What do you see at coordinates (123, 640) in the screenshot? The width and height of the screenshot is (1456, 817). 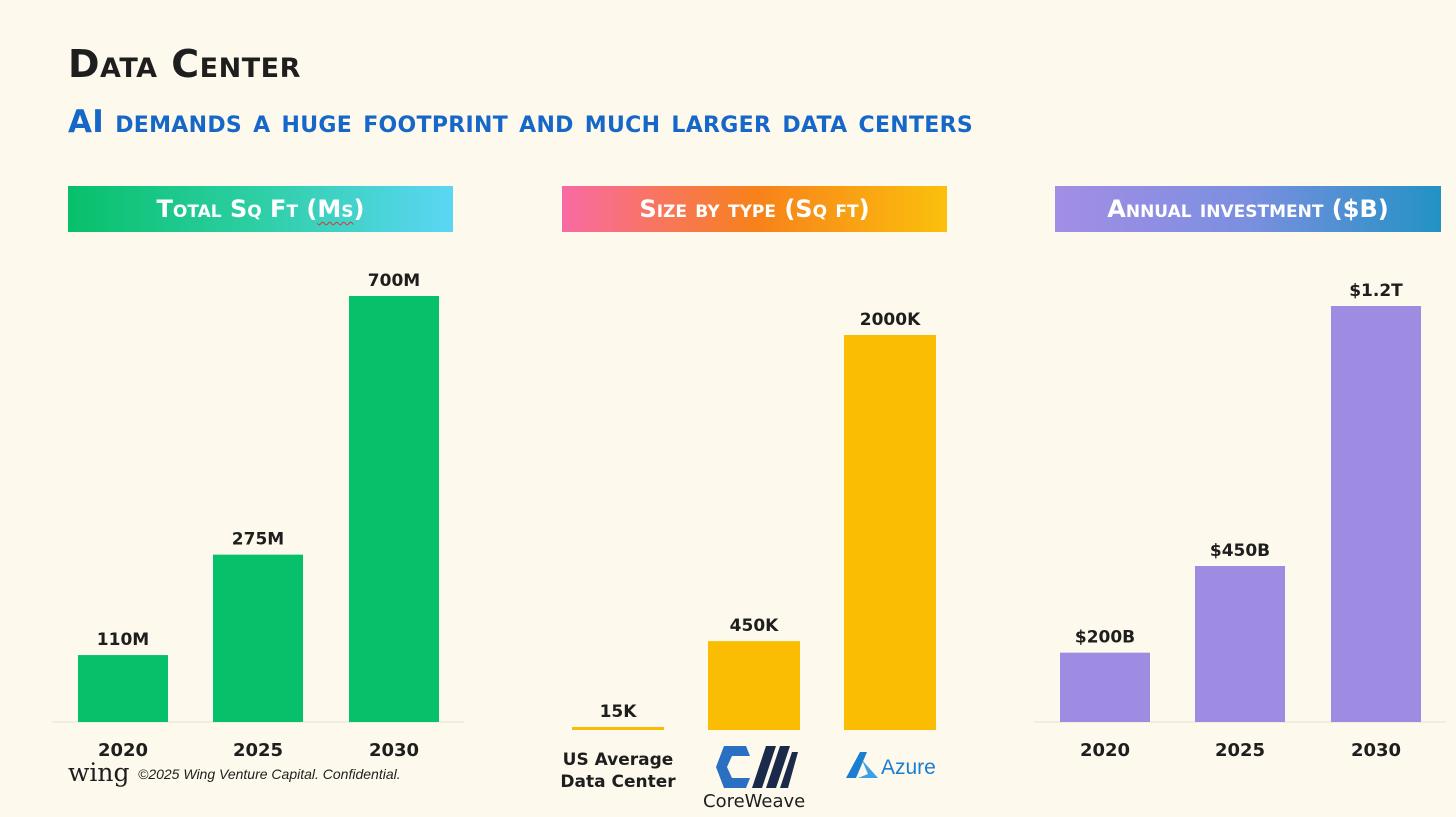 I see `data-label: 110M` at bounding box center [123, 640].